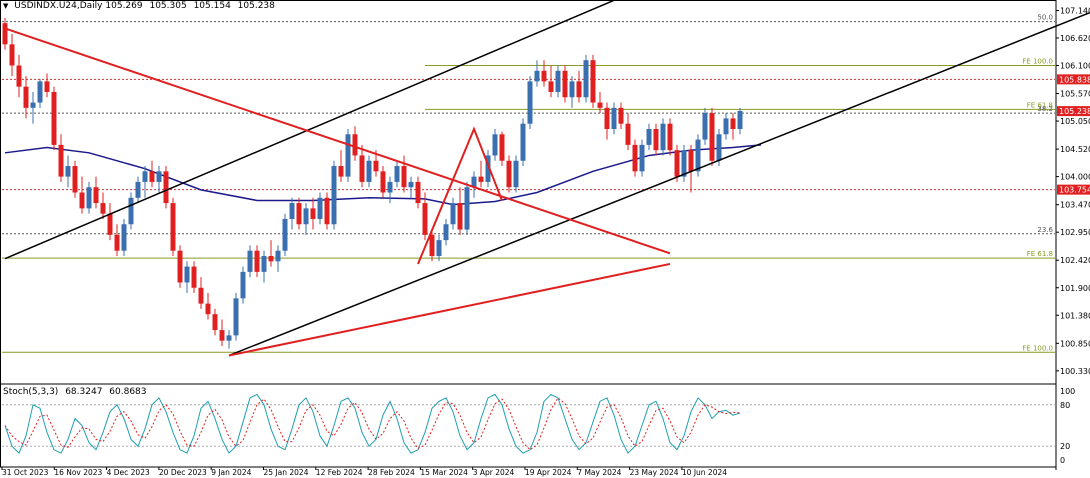  I want to click on price-tick-label: 107.140, so click(1075, 10).